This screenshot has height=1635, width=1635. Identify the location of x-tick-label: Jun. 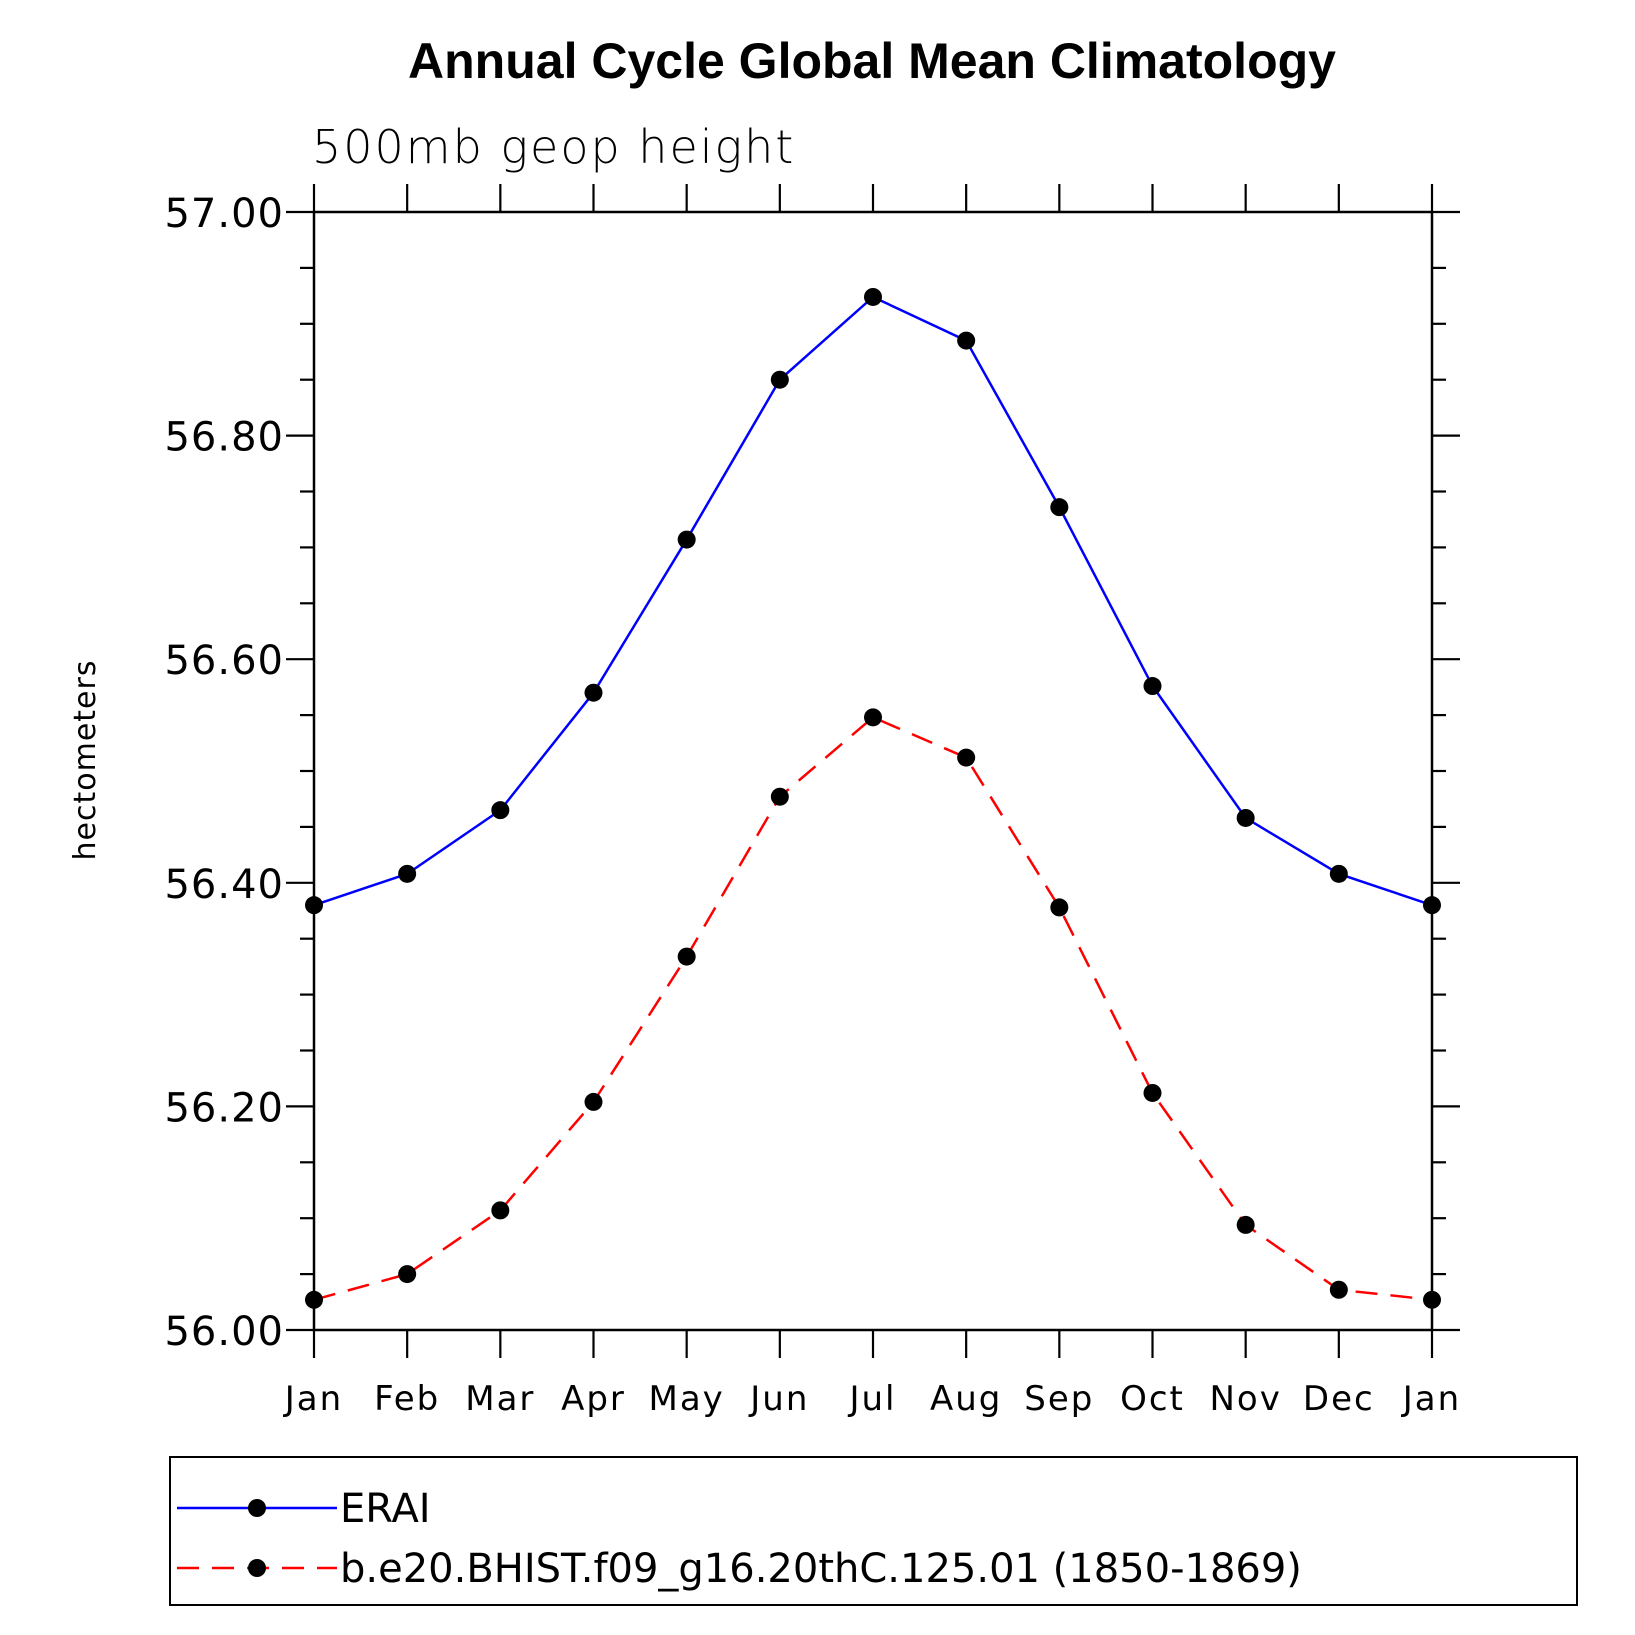
(778, 1399).